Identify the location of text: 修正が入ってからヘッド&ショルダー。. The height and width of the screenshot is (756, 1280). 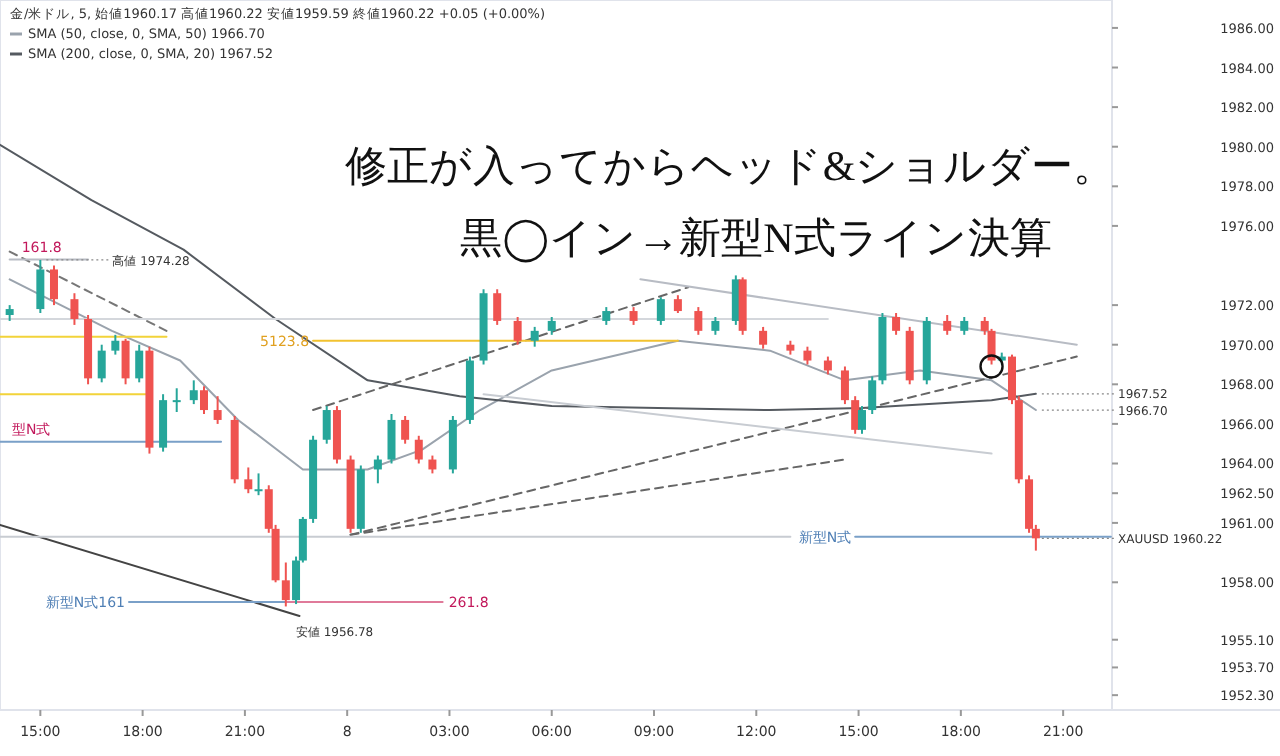
(730, 166).